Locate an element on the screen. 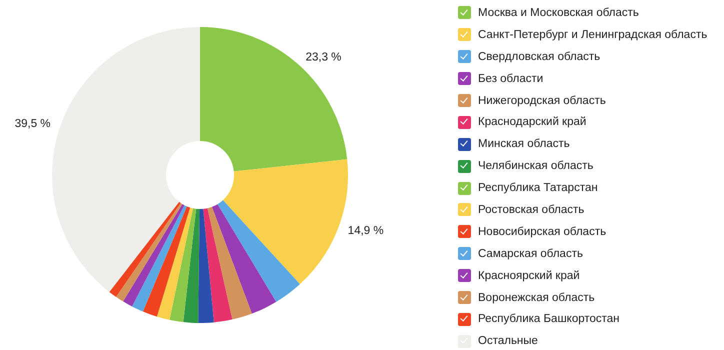 Image resolution: width=724 pixels, height=350 pixels. legend-label: Свердловская область is located at coordinates (539, 56).